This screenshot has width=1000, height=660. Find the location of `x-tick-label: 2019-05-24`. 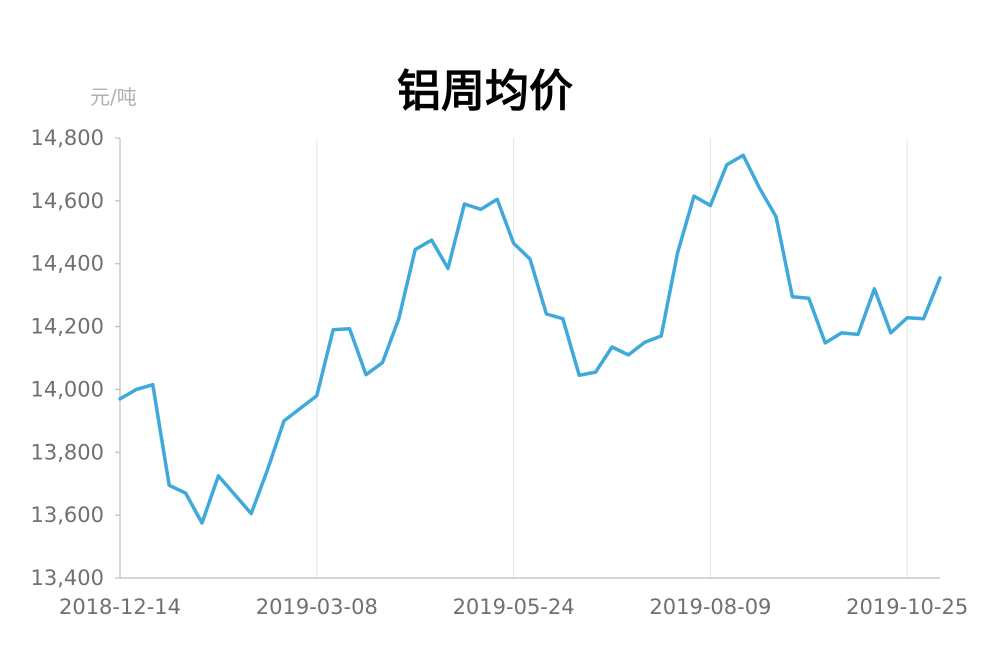

x-tick-label: 2019-05-24 is located at coordinates (514, 607).